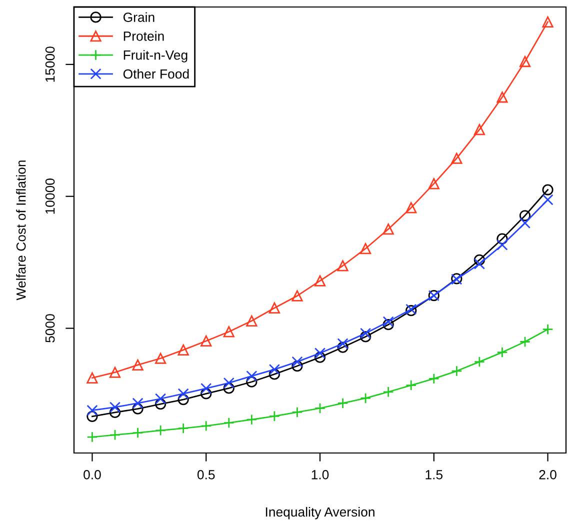 The height and width of the screenshot is (522, 568). What do you see at coordinates (434, 475) in the screenshot?
I see `x-tick-label: 1.5` at bounding box center [434, 475].